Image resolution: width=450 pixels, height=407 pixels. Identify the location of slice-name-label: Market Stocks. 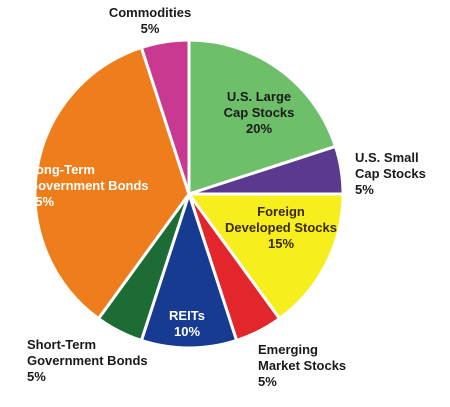
(302, 365).